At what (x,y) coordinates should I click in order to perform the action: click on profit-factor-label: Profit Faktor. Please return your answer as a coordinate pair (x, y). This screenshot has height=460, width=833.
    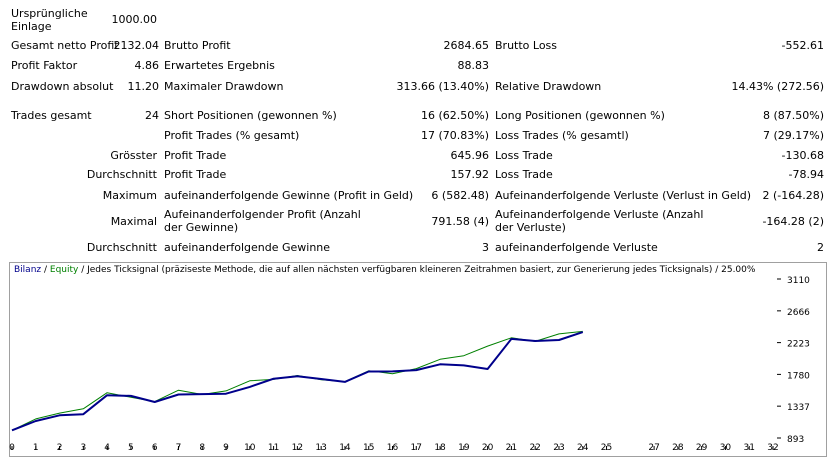
    Looking at the image, I should click on (44, 65).